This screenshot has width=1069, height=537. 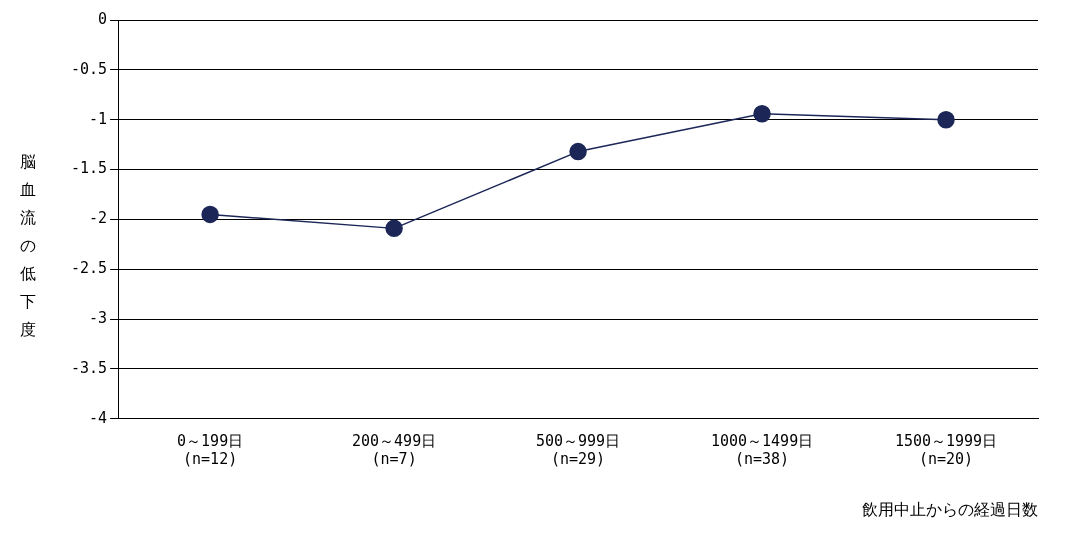 I want to click on y-tick-label: 0, so click(x=103, y=18).